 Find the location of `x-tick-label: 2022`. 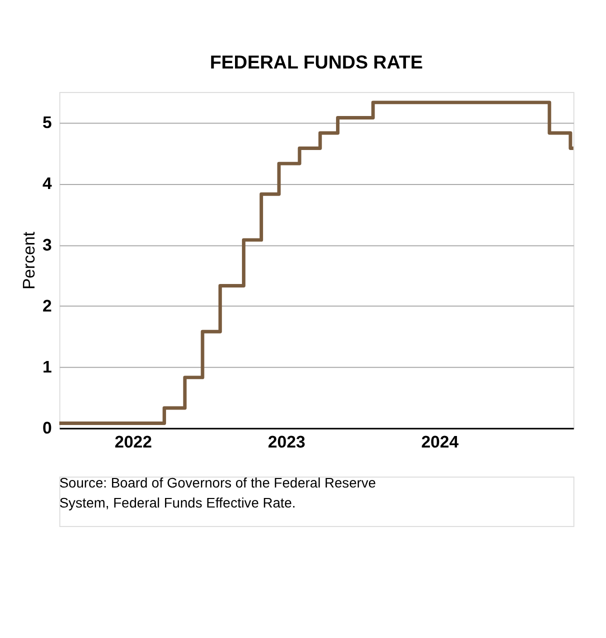

x-tick-label: 2022 is located at coordinates (133, 442).